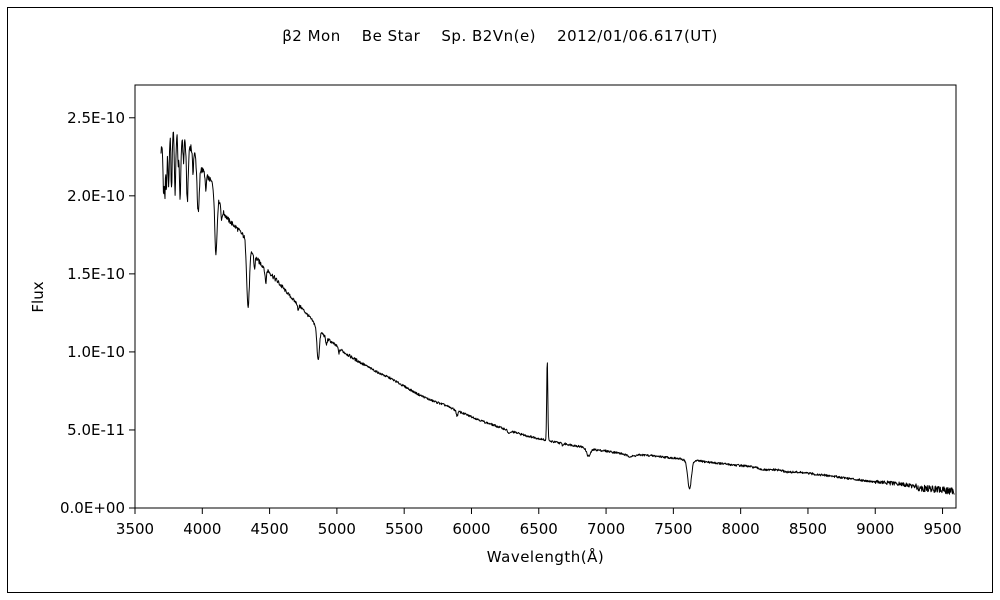 This screenshot has height=600, width=1000. What do you see at coordinates (606, 529) in the screenshot?
I see `x-tick-label: 7000` at bounding box center [606, 529].